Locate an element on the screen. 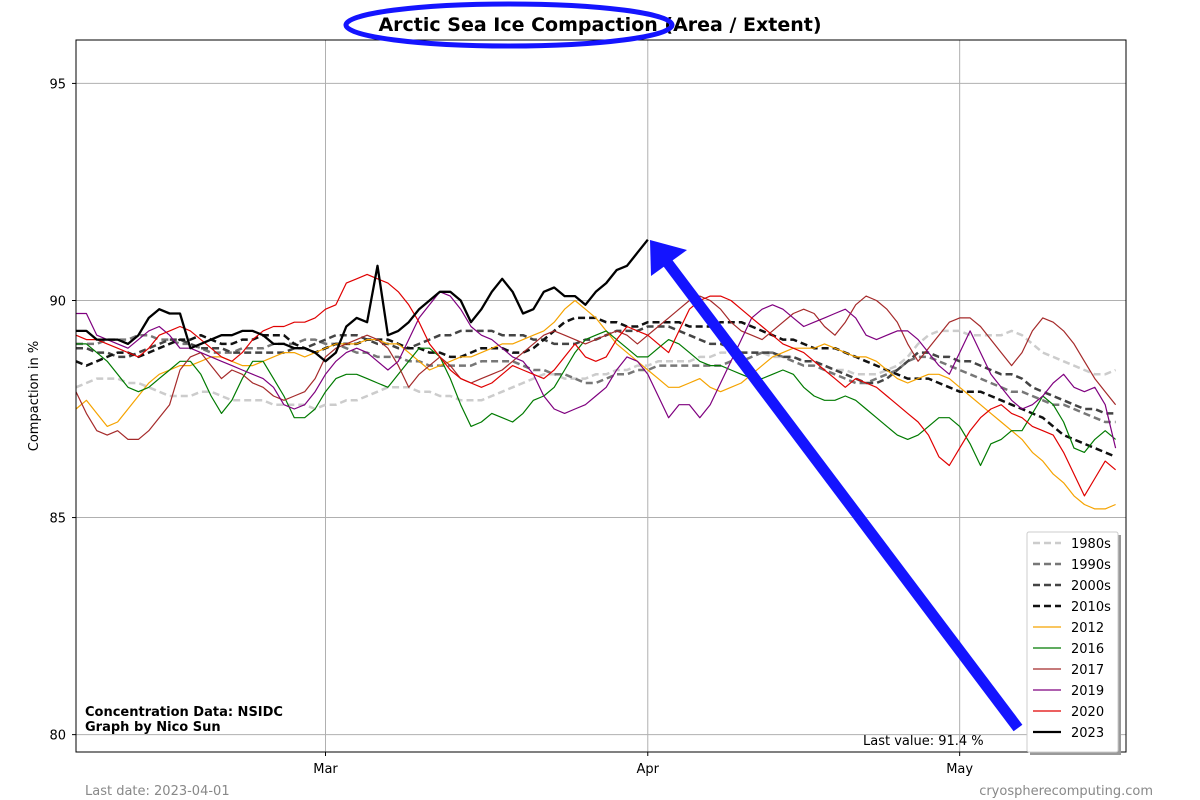 The image size is (1200, 800). series-line-2023 is located at coordinates (362, 300).